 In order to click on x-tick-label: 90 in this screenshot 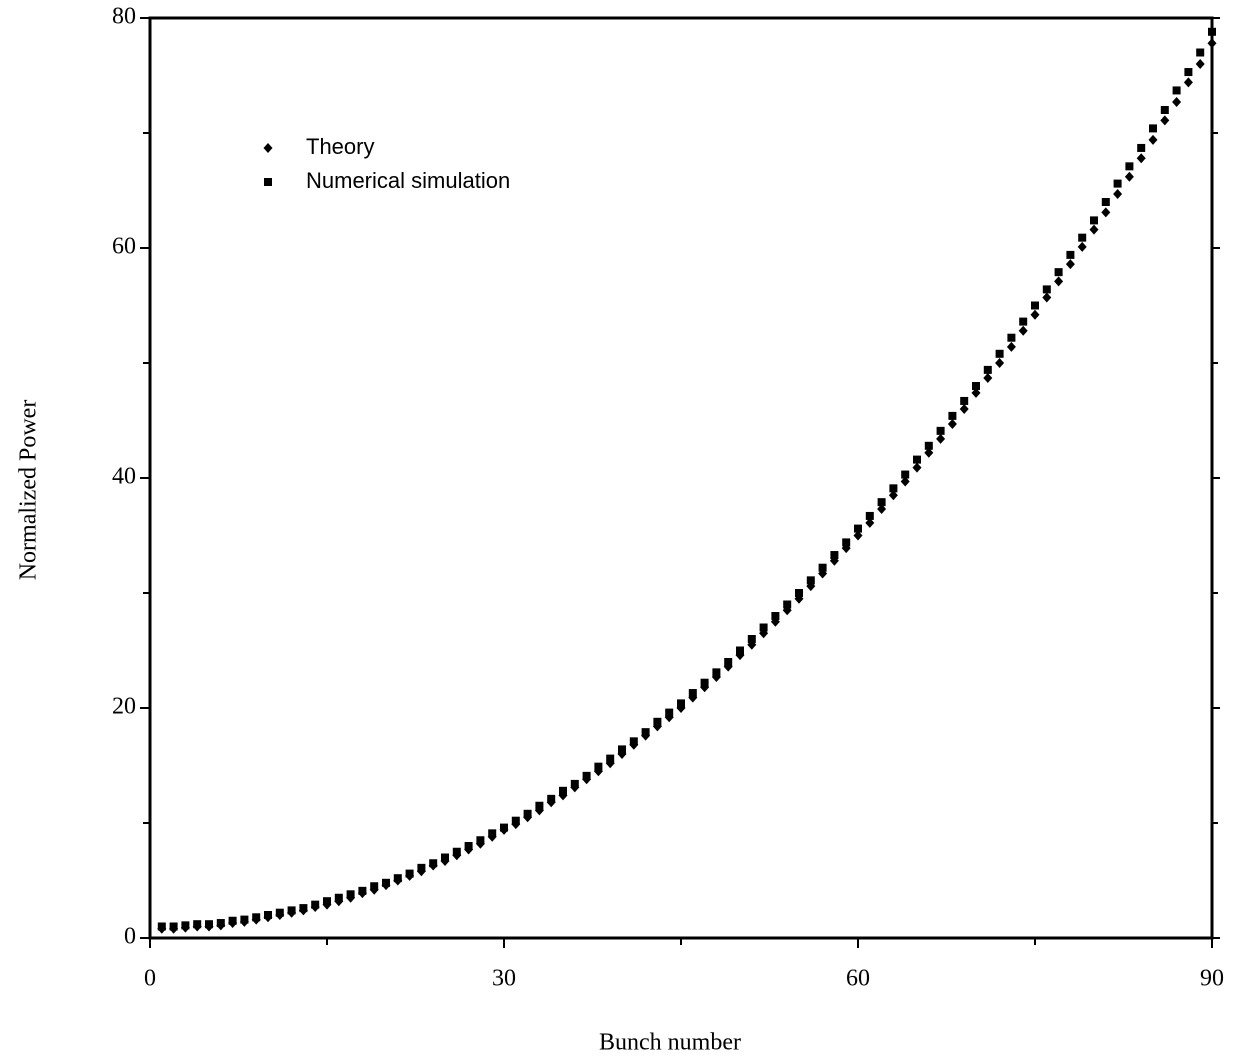, I will do `click(1212, 979)`.